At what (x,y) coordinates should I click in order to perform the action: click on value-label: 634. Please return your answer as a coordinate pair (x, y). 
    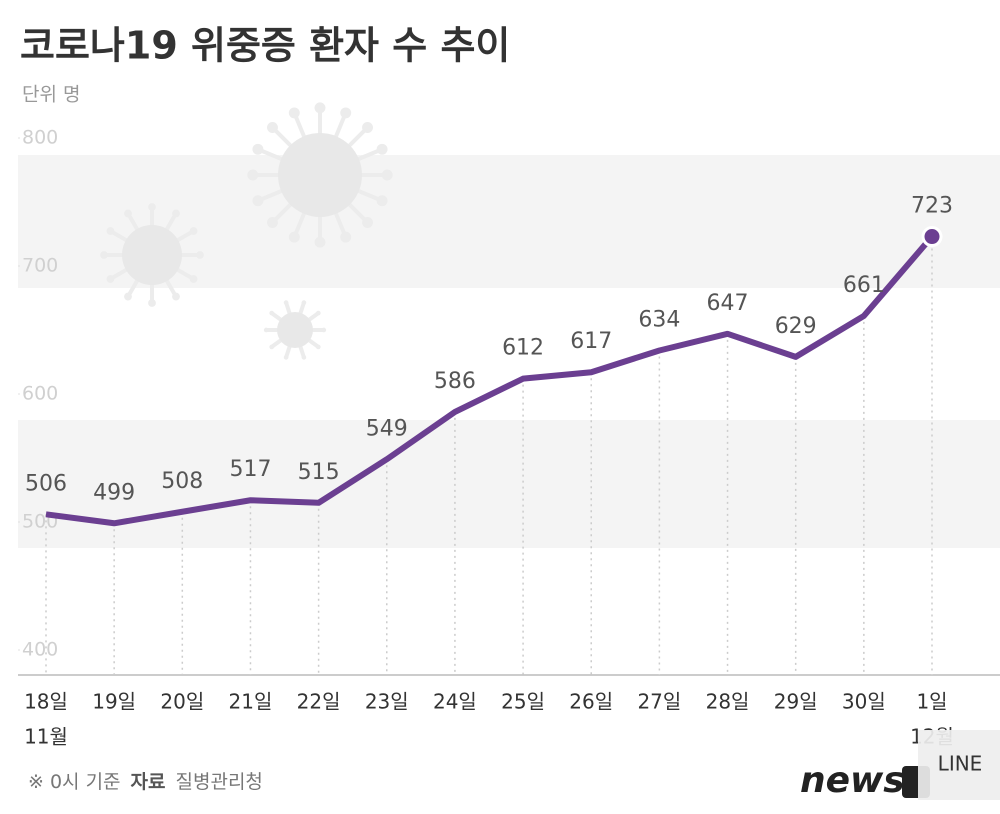
    Looking at the image, I should click on (659, 319).